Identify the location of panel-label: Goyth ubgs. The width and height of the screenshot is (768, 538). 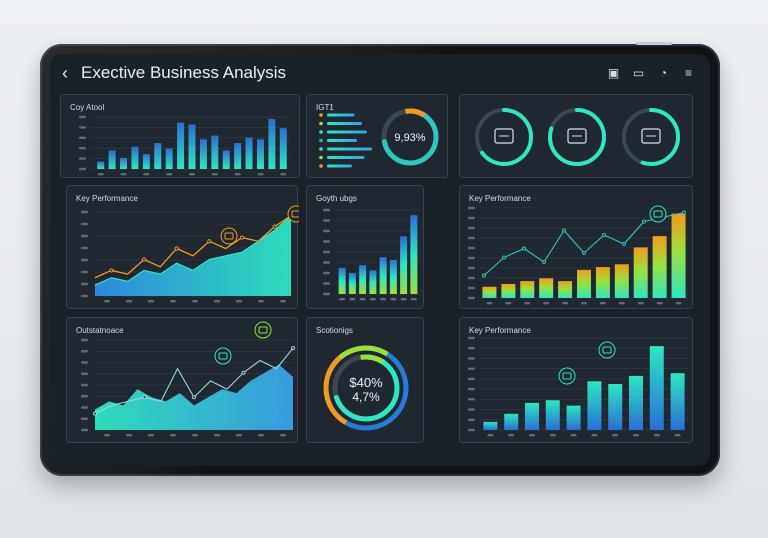
(336, 198).